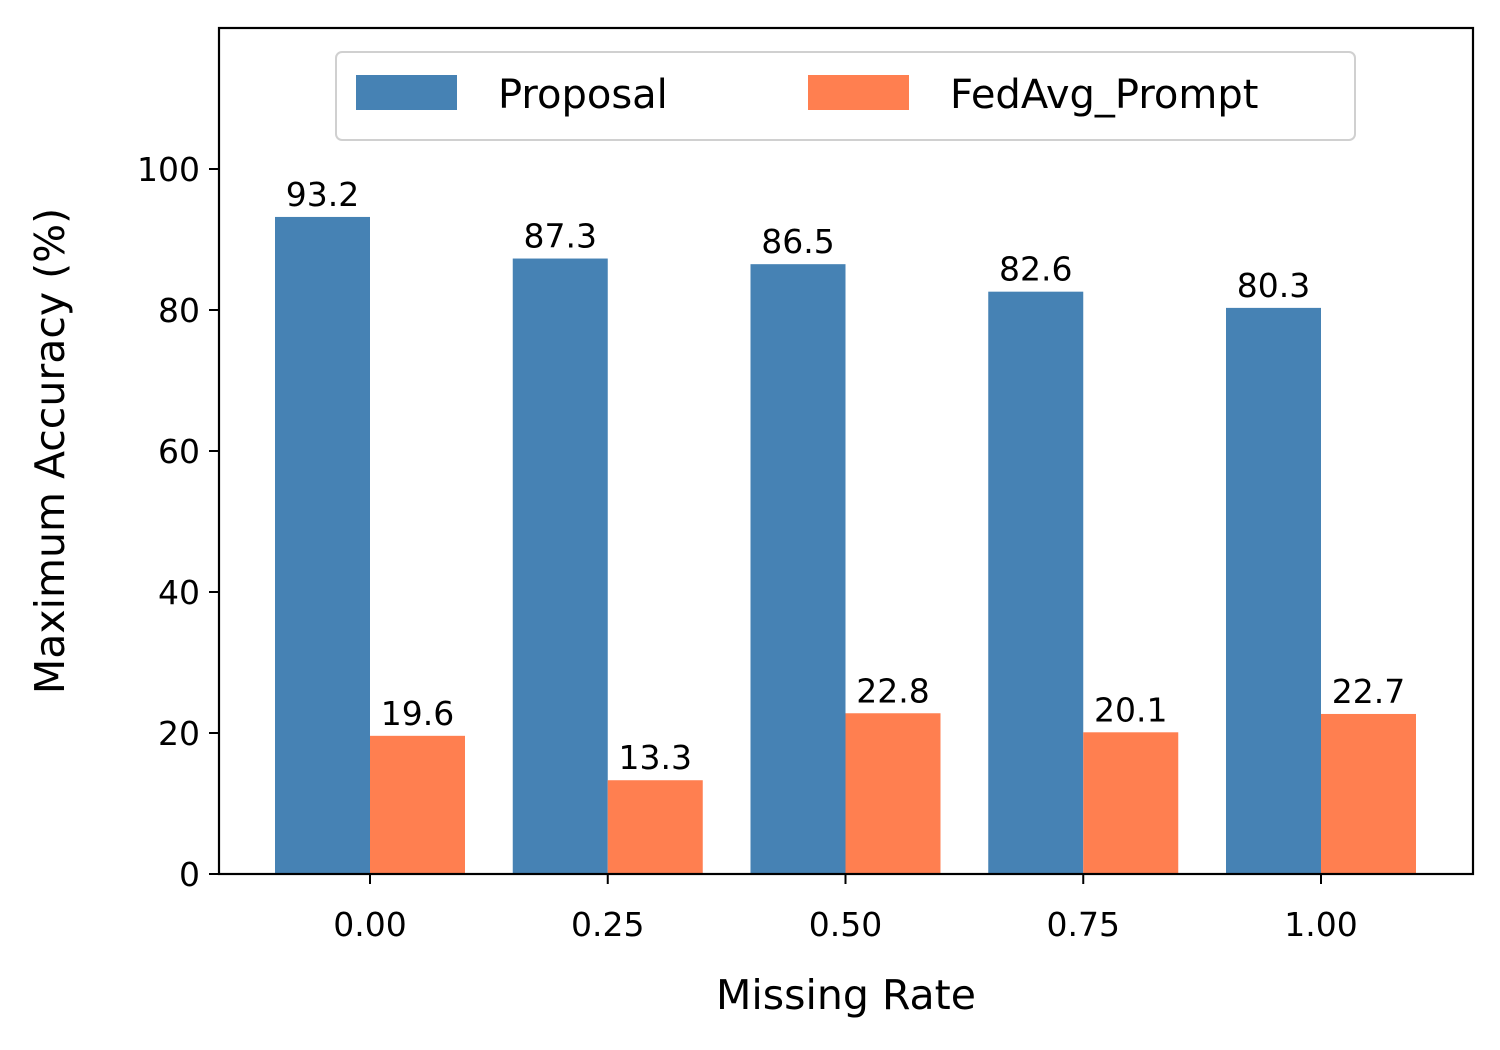 This screenshot has width=1500, height=1050. I want to click on legend: Proposal FedAvg_Prompt, so click(845, 96).